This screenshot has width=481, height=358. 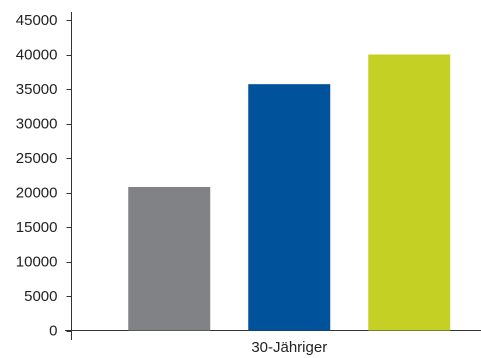 What do you see at coordinates (37, 158) in the screenshot?
I see `y-tick-label: 25000` at bounding box center [37, 158].